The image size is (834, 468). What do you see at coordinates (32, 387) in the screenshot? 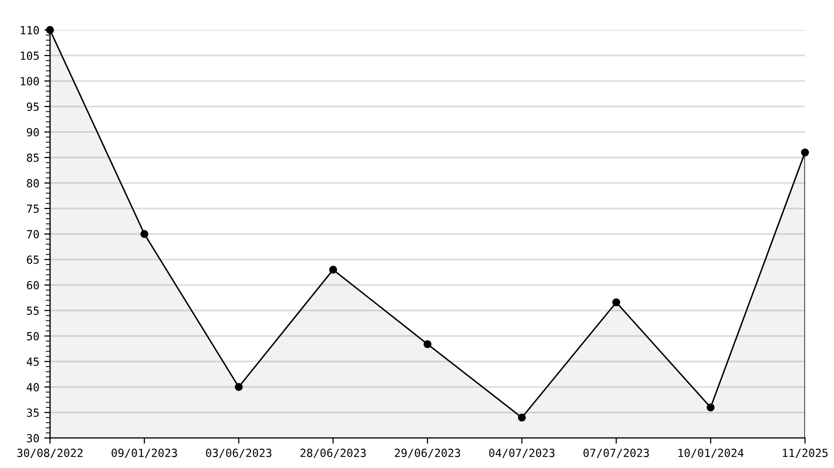
I see `y-tick-label: 40` at bounding box center [32, 387].